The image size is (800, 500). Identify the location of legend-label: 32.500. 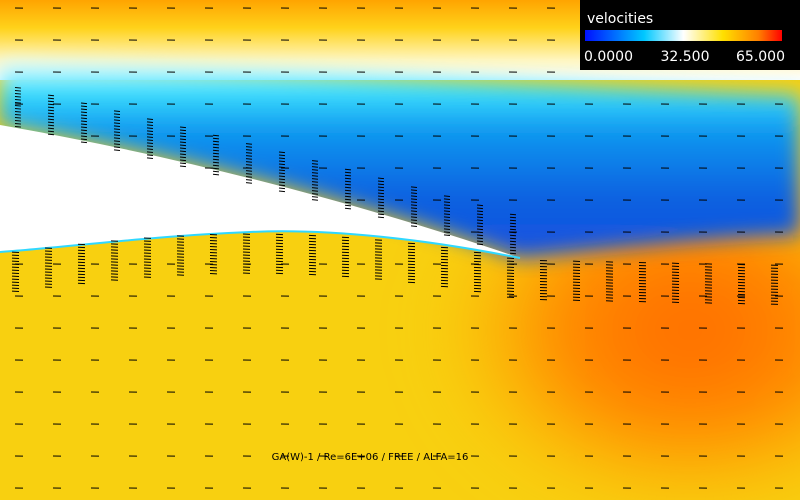
(685, 57).